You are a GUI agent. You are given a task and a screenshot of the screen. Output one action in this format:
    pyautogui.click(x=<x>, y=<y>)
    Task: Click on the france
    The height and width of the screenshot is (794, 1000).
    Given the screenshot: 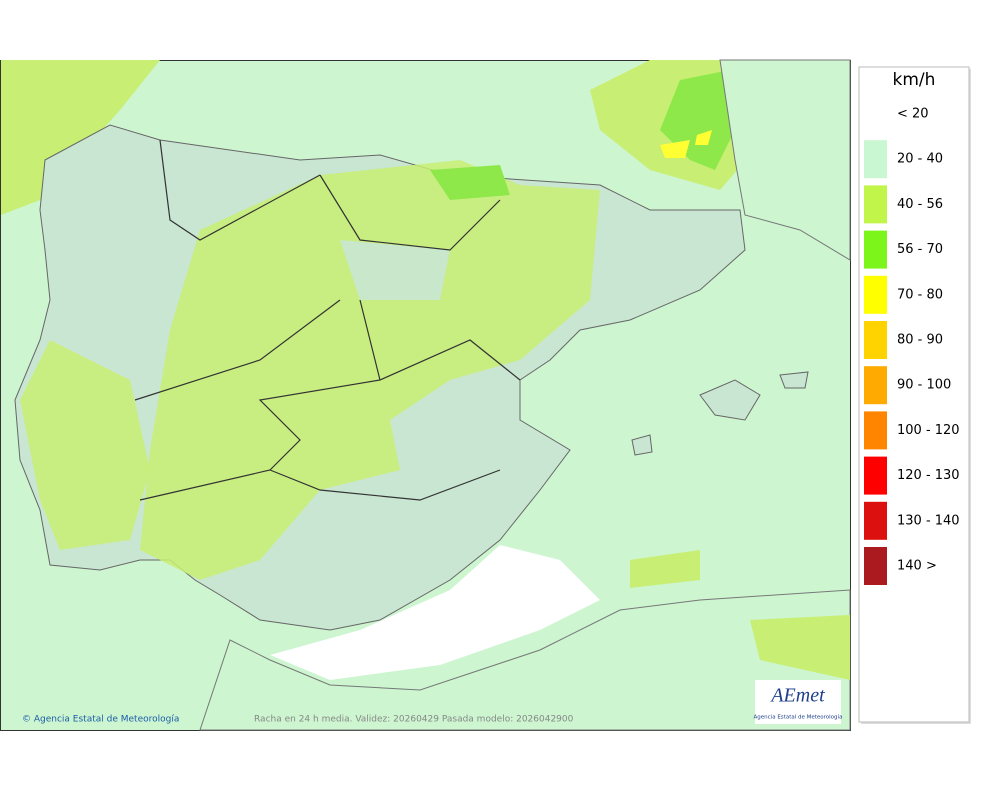 What is the action you would take?
    pyautogui.click(x=785, y=160)
    